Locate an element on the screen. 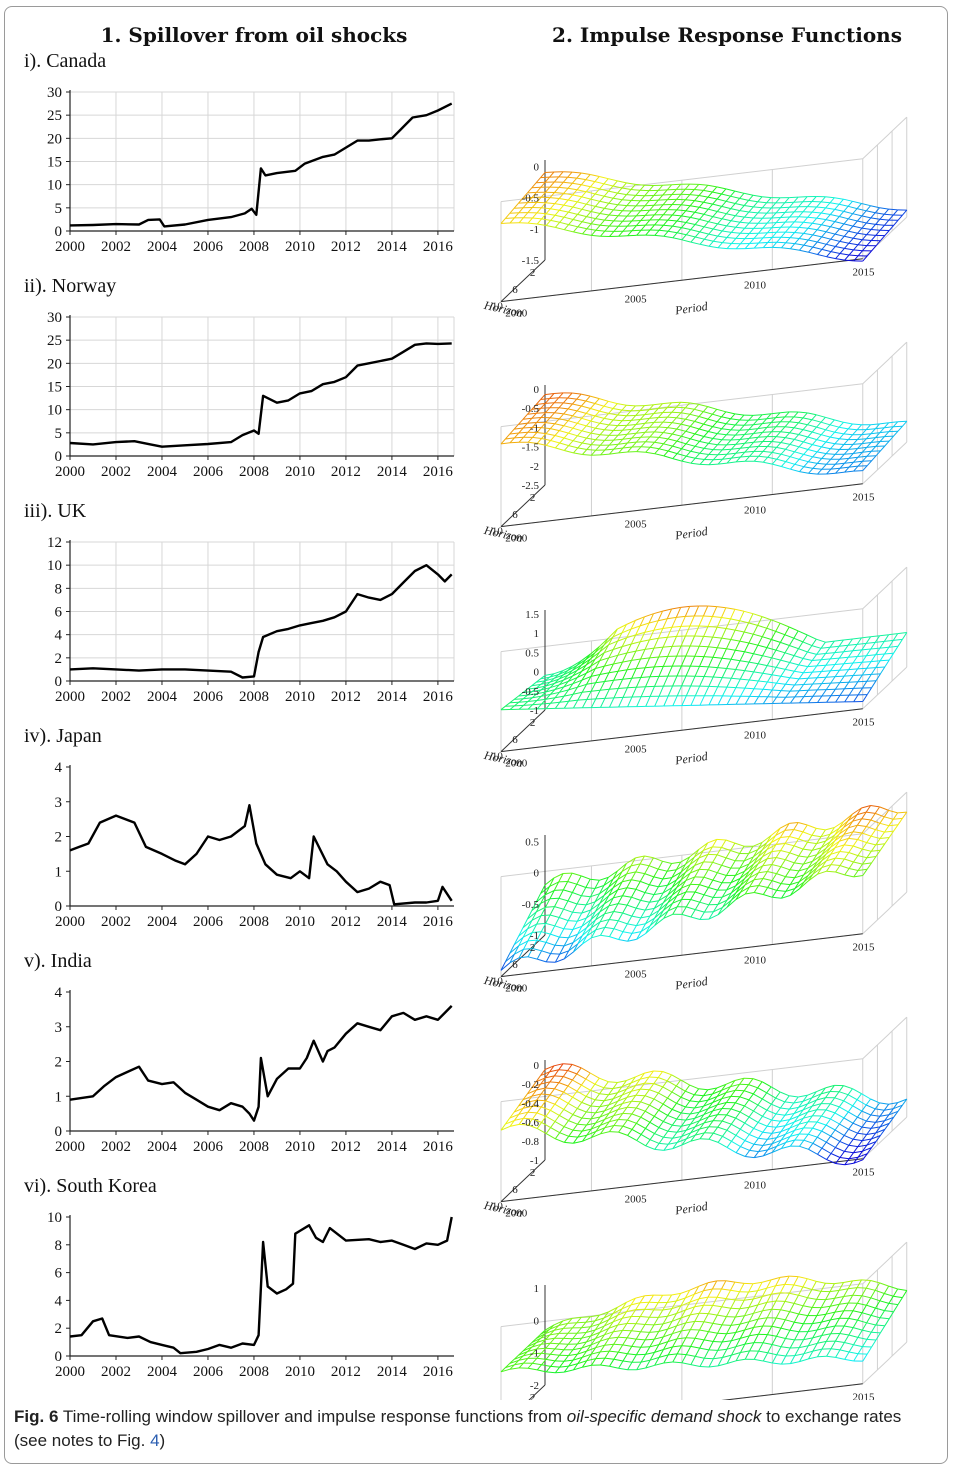 The image size is (956, 1466). y-tick-label: 0 is located at coordinates (59, 907).